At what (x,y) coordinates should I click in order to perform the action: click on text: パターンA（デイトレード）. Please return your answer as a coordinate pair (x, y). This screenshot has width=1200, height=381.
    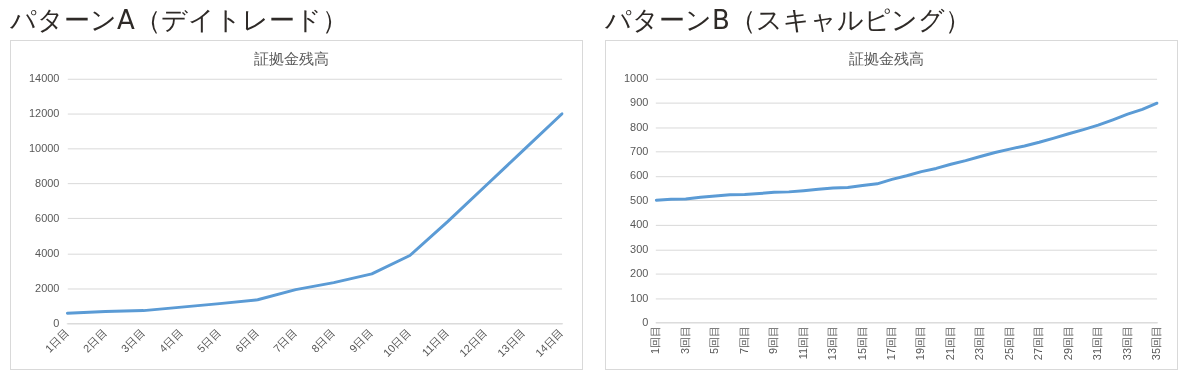
    Looking at the image, I should click on (179, 20).